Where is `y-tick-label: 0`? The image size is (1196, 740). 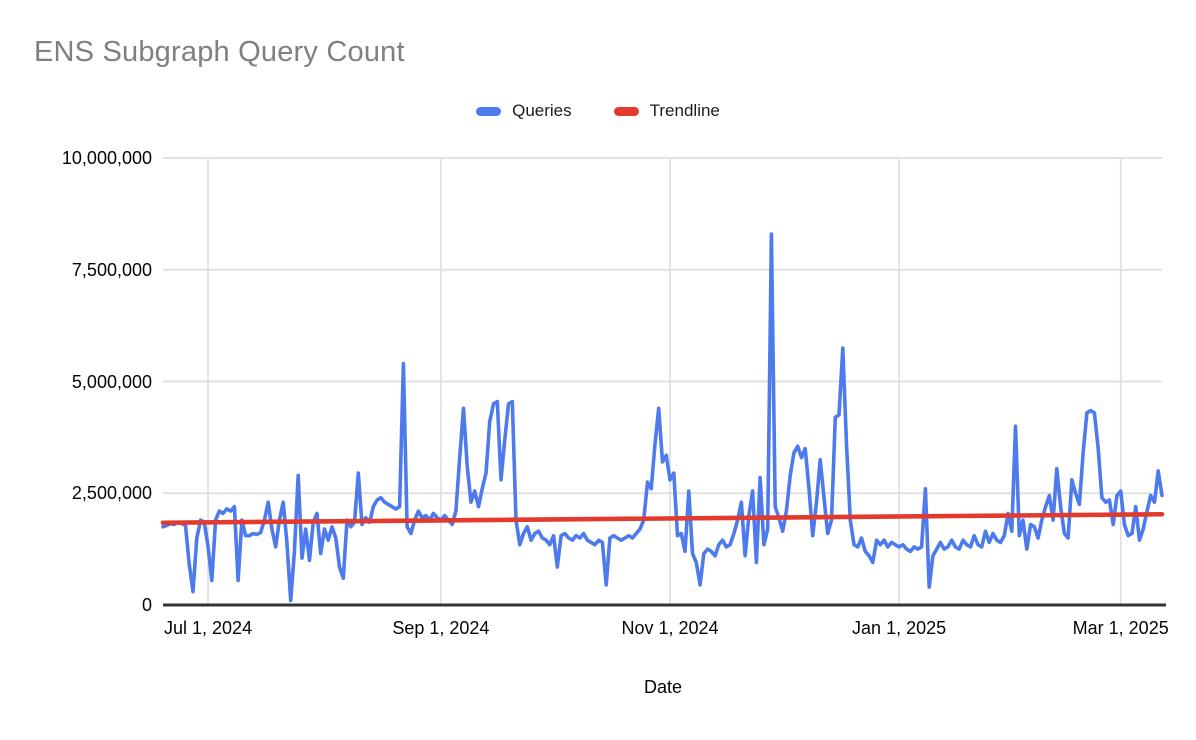
y-tick-label: 0 is located at coordinates (146, 605).